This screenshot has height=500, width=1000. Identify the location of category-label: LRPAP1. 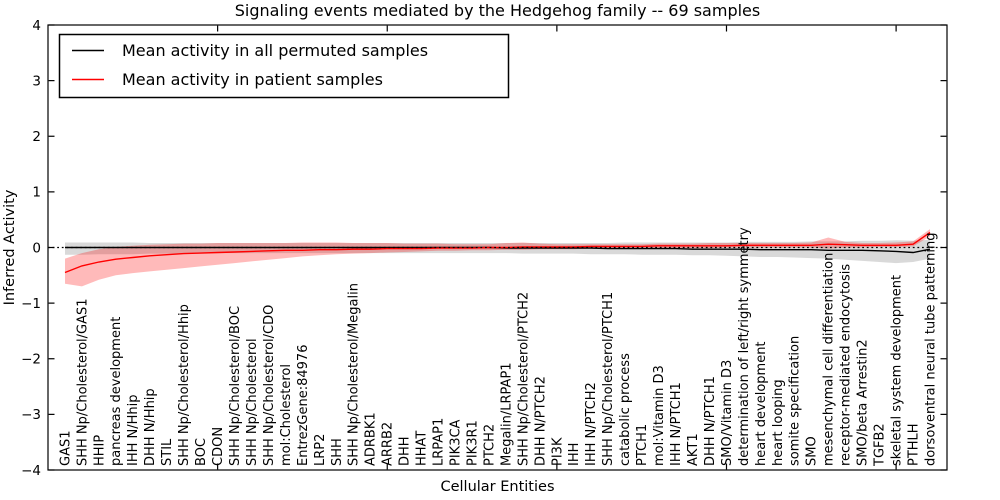
(439, 442).